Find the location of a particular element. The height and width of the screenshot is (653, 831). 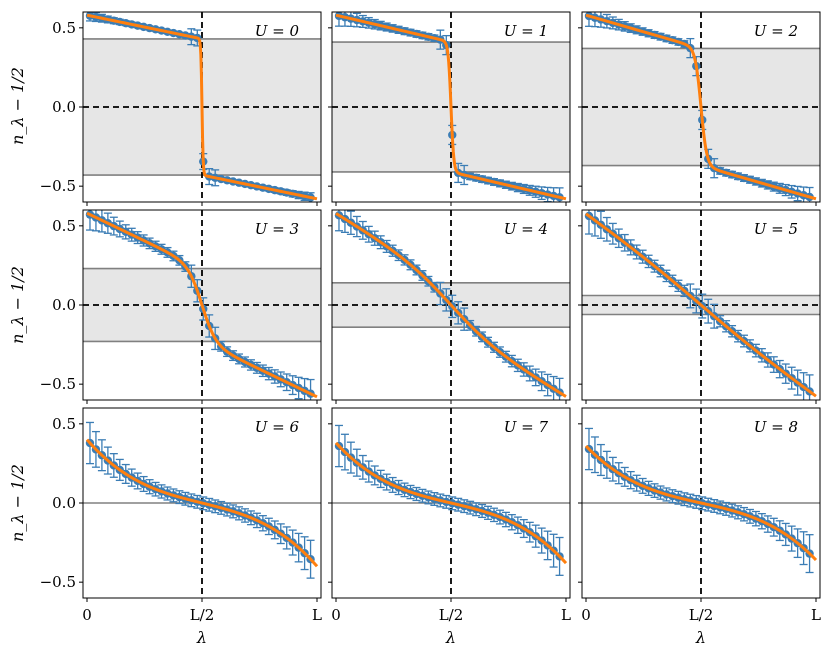

panel-4: 0.5 0.0 −0.5 U = 3 is located at coordinates (181, 306).